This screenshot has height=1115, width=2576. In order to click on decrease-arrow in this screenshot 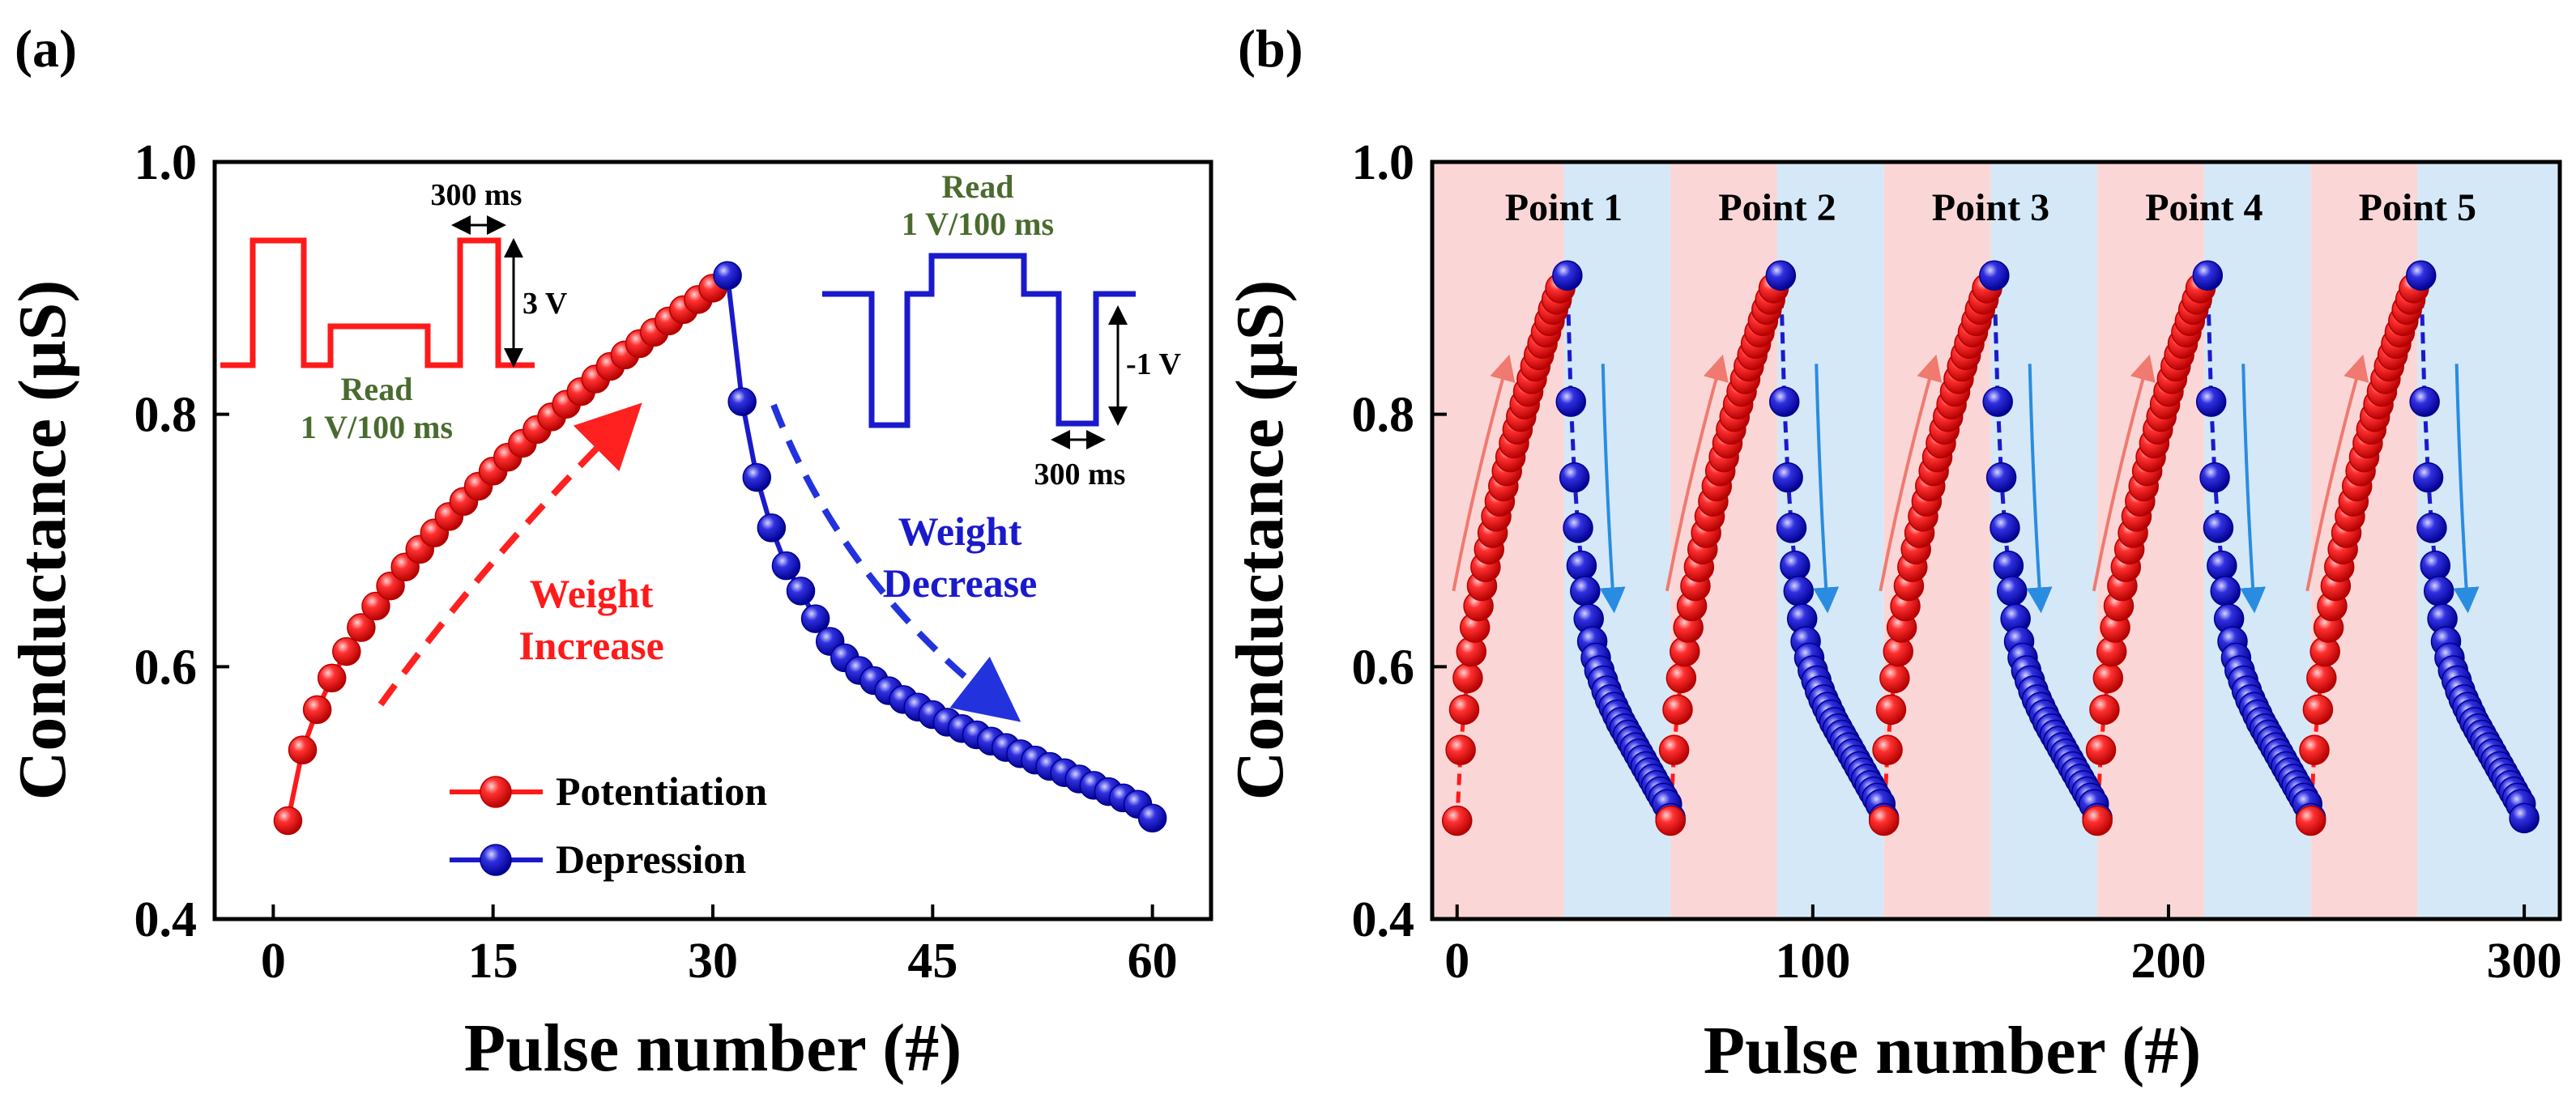, I will do `click(896, 562)`.